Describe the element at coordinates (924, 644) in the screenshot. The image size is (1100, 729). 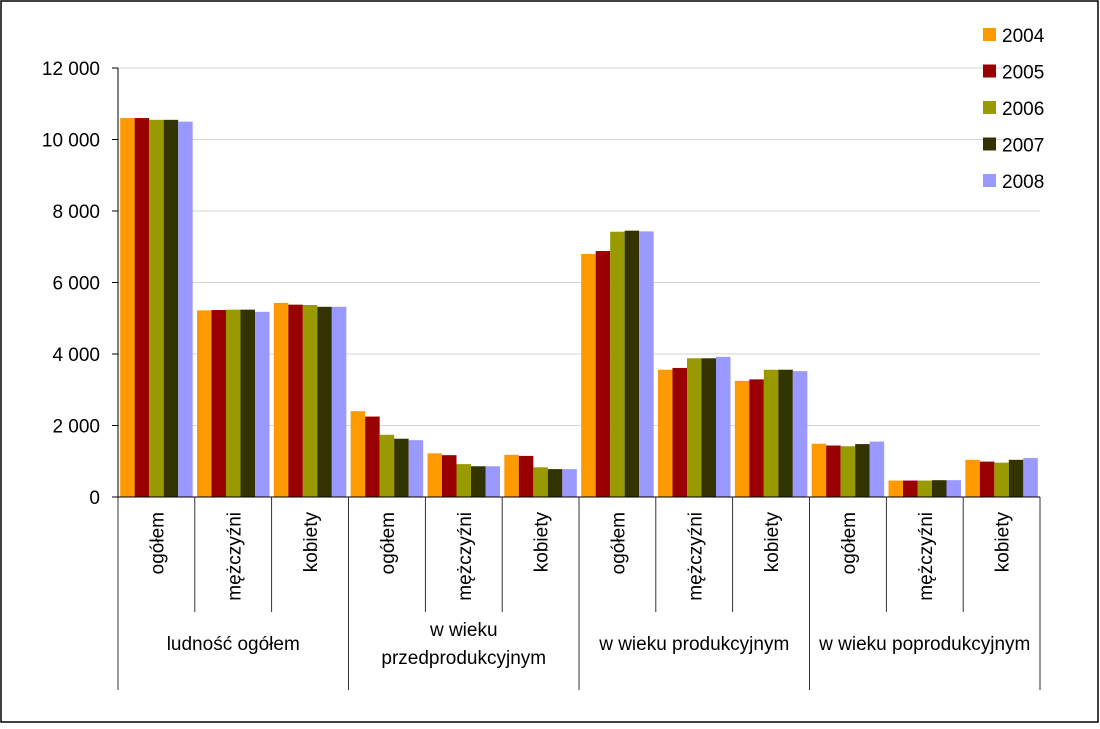
I see `group-label: w wieku poprodukcyjnym` at that location.